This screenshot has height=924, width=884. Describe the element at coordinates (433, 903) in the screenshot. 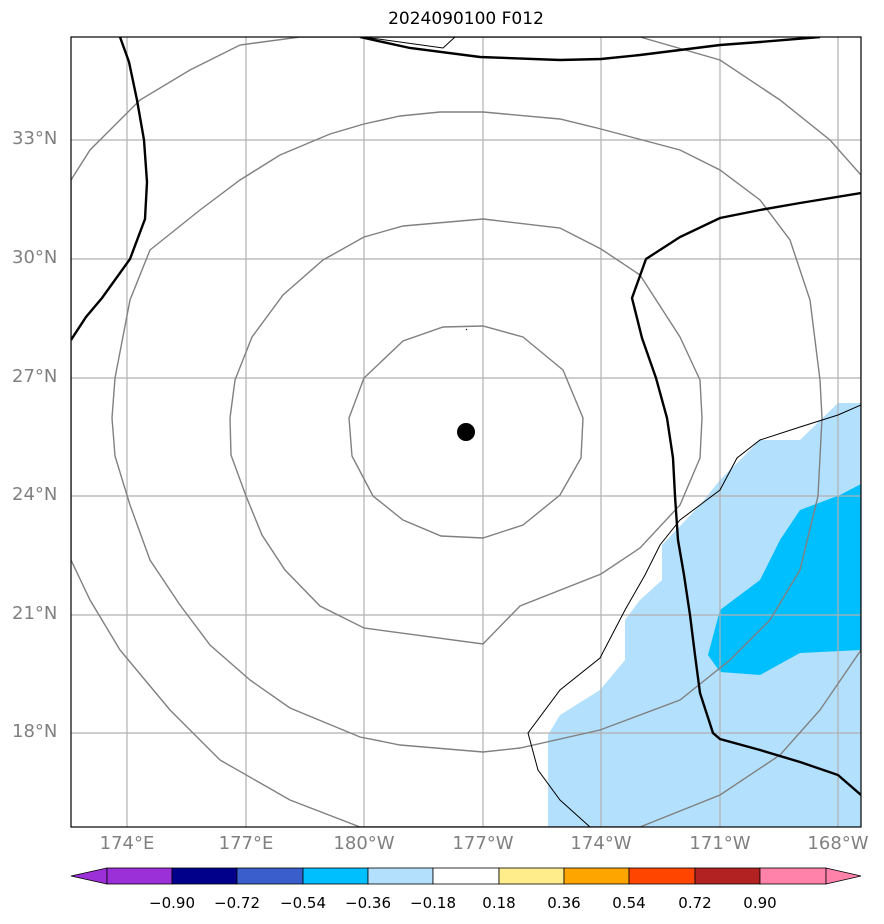

I see `colorbar-tick: −0.18` at that location.